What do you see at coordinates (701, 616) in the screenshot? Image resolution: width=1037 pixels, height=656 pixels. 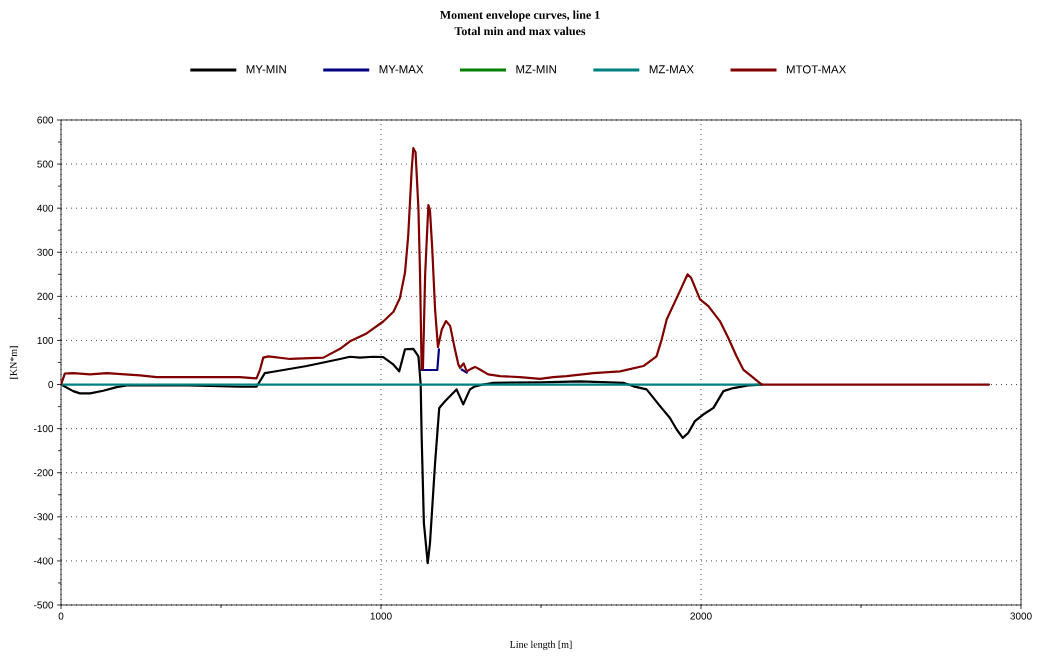 I see `x-tick-label: 2000` at bounding box center [701, 616].